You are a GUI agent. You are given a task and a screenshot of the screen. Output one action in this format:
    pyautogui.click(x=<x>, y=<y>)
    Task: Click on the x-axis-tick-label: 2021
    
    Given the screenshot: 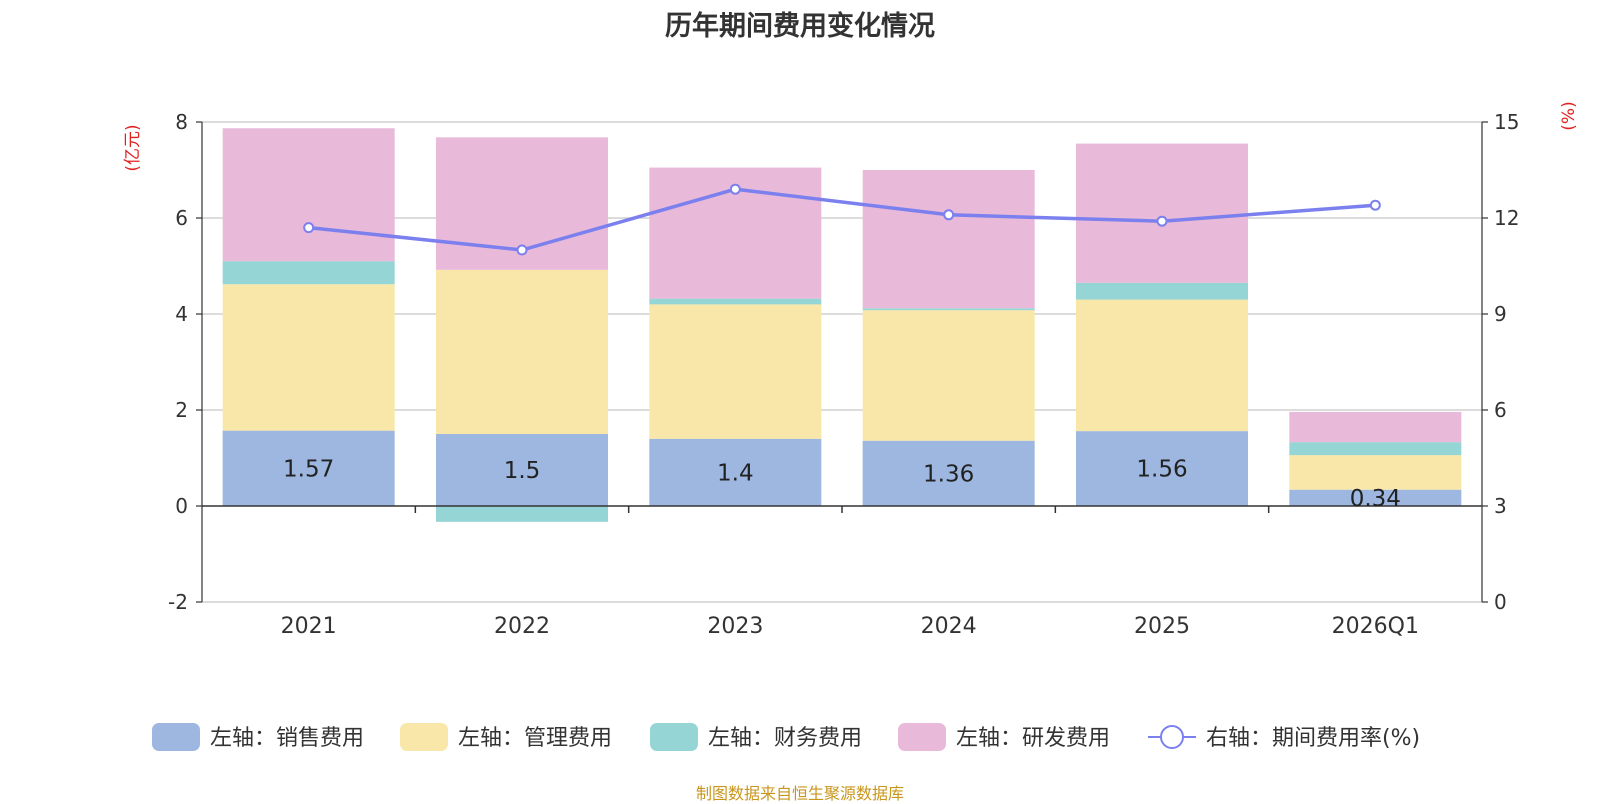 What is the action you would take?
    pyautogui.click(x=309, y=626)
    